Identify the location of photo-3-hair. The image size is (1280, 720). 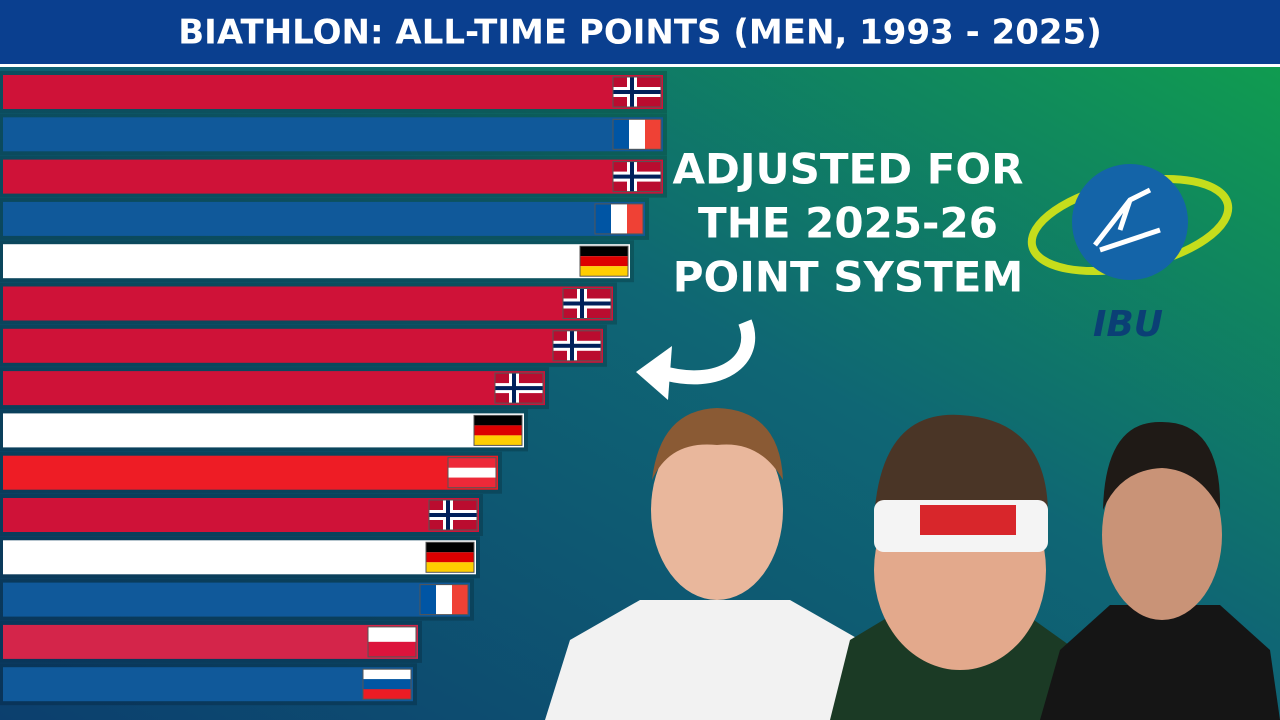
(1162, 465).